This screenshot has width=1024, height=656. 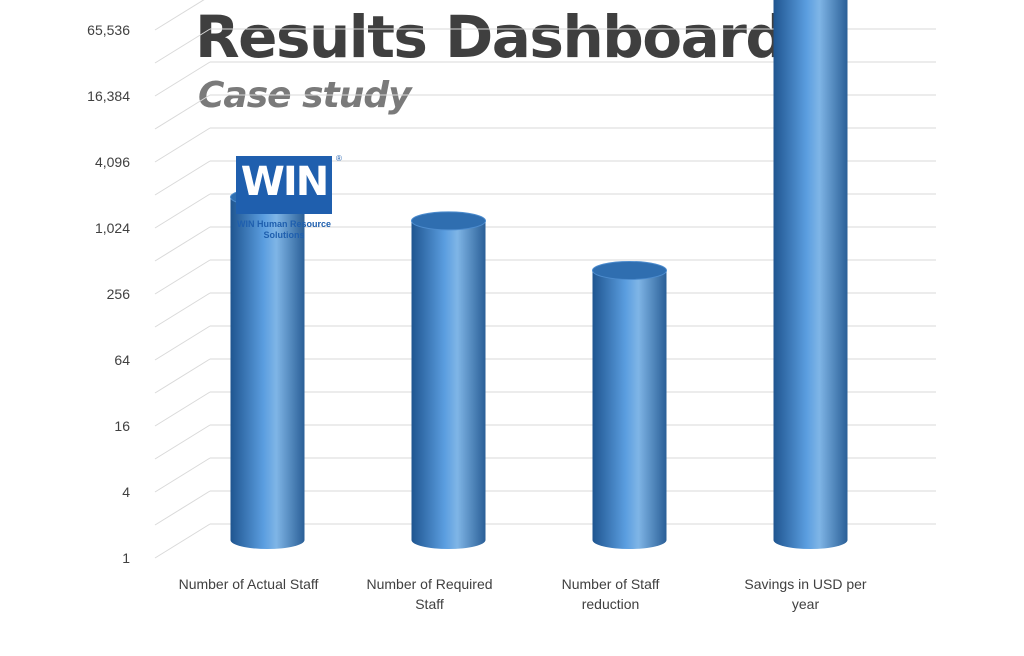 What do you see at coordinates (108, 96) in the screenshot?
I see `y-tick-label: 16,384` at bounding box center [108, 96].